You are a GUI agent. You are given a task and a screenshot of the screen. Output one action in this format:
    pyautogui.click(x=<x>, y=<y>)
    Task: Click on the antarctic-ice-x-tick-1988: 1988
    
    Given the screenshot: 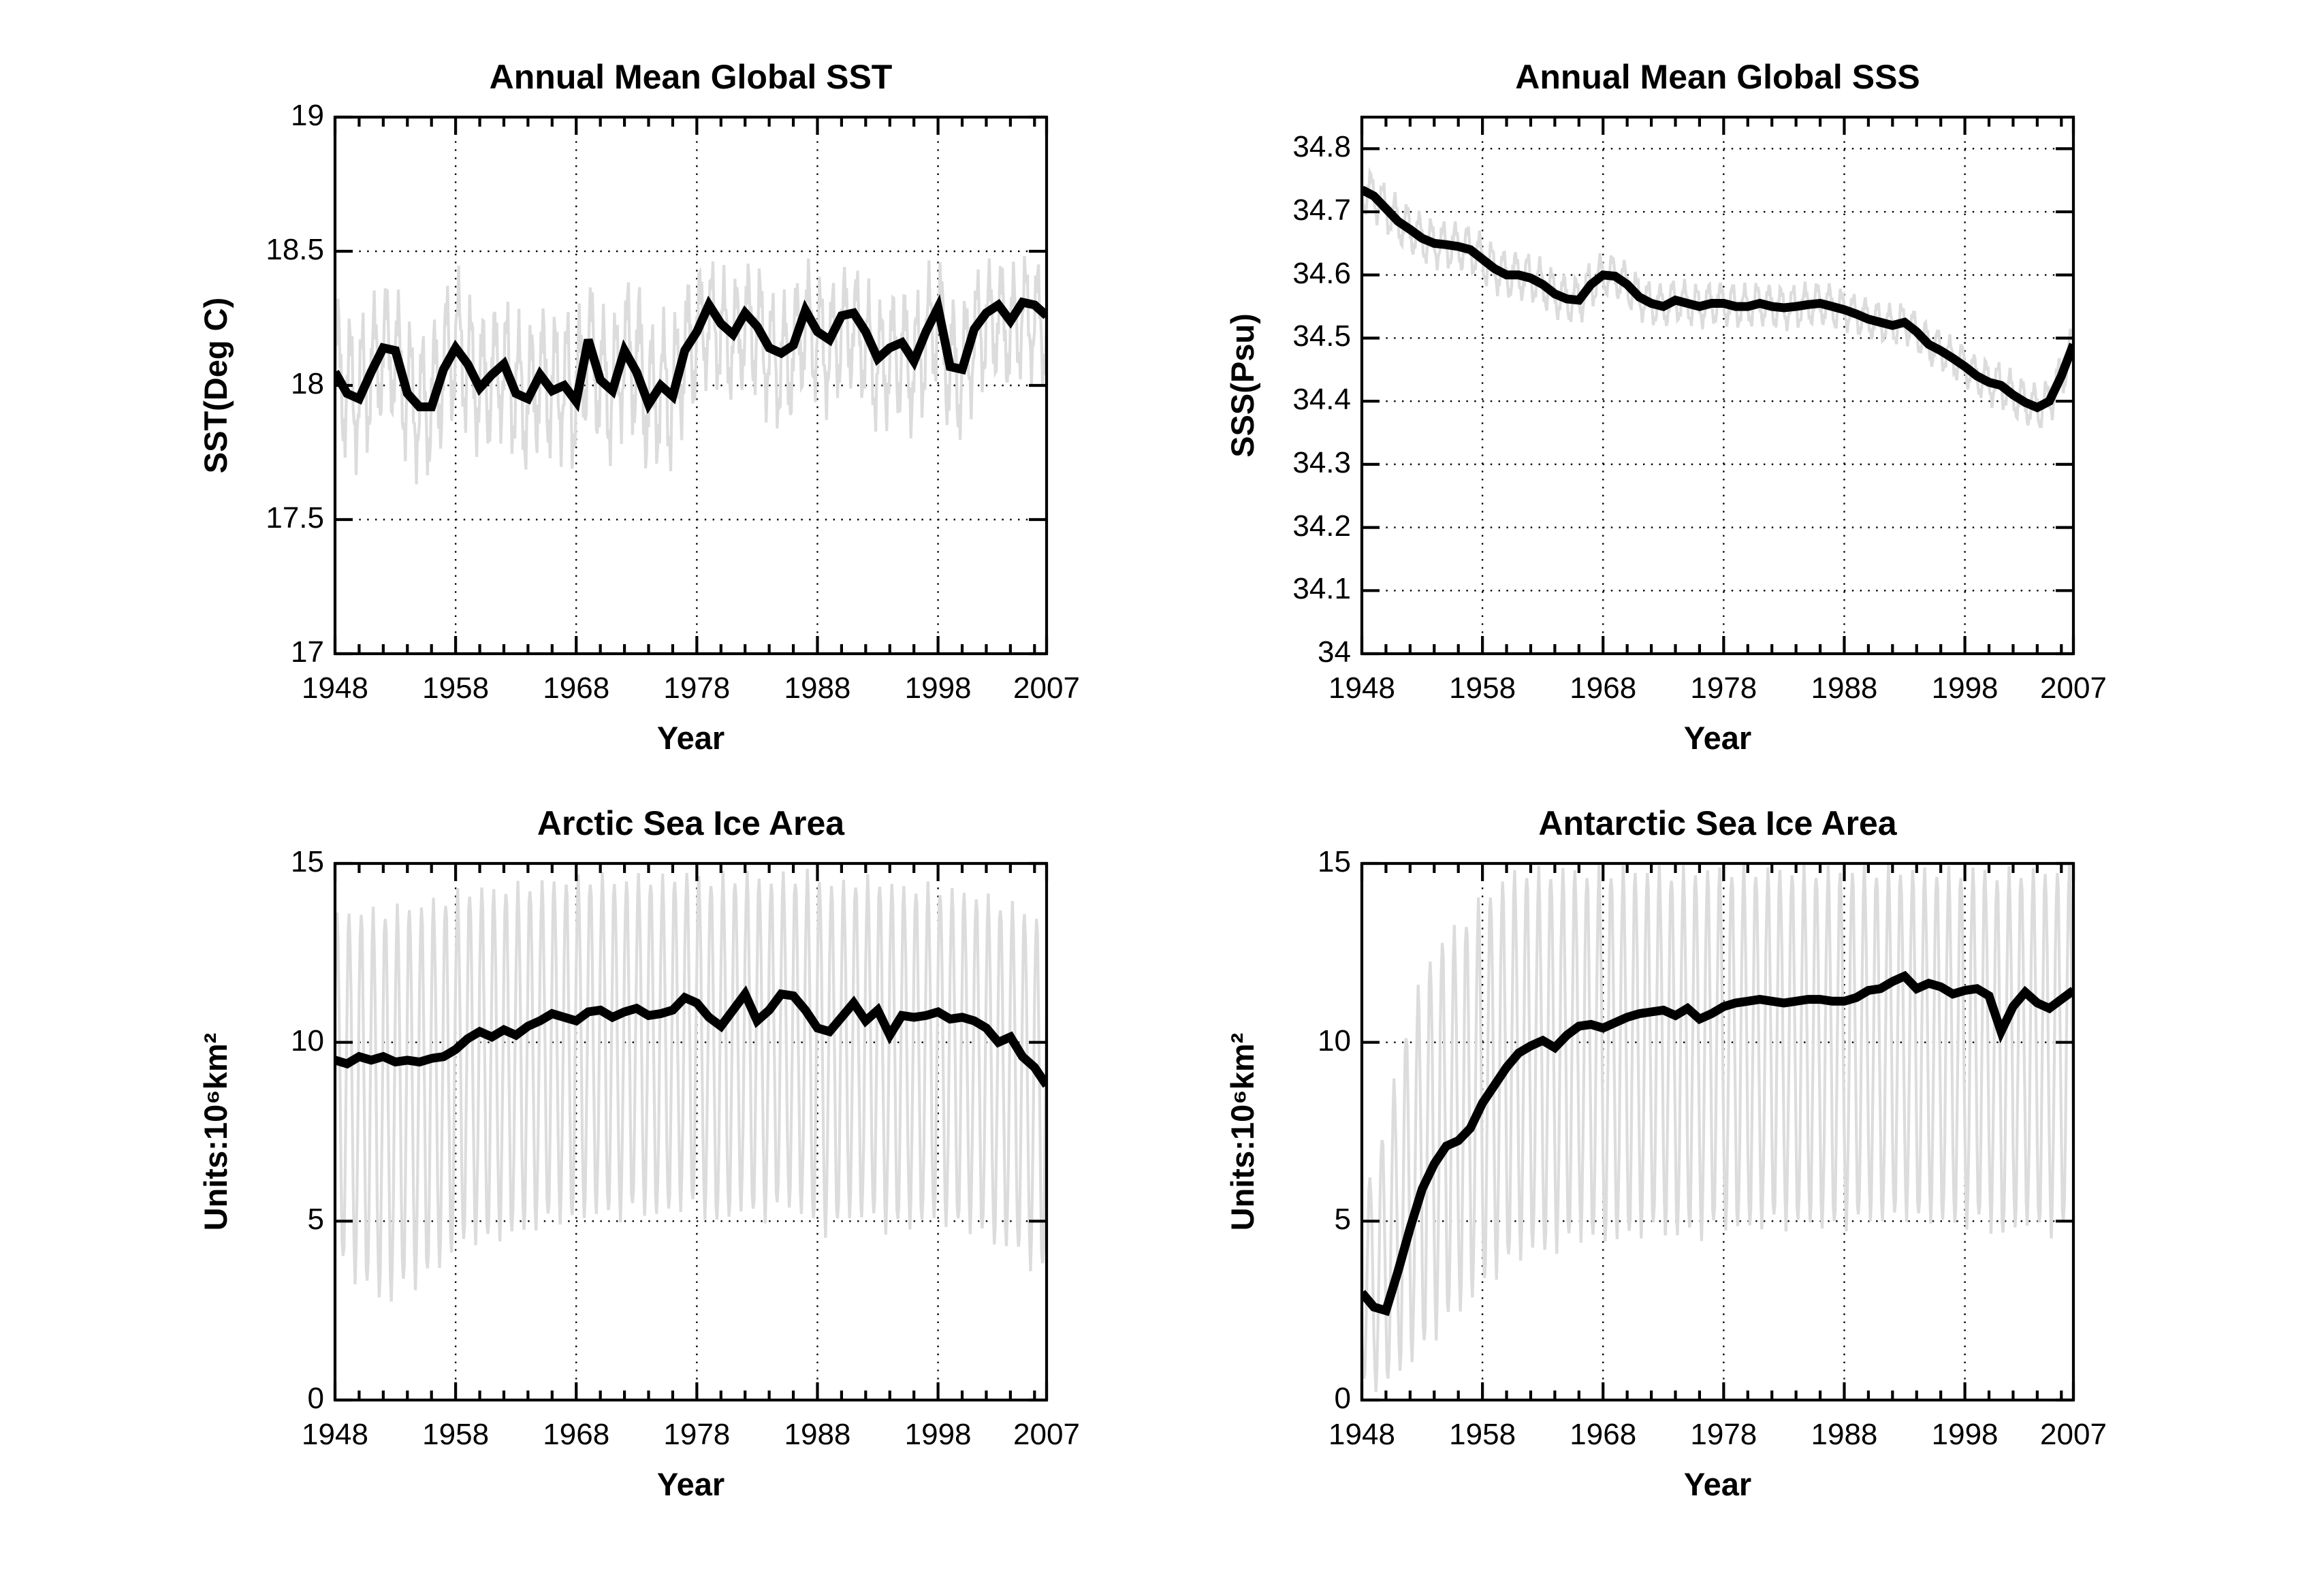 What is the action you would take?
    pyautogui.click(x=1844, y=1434)
    